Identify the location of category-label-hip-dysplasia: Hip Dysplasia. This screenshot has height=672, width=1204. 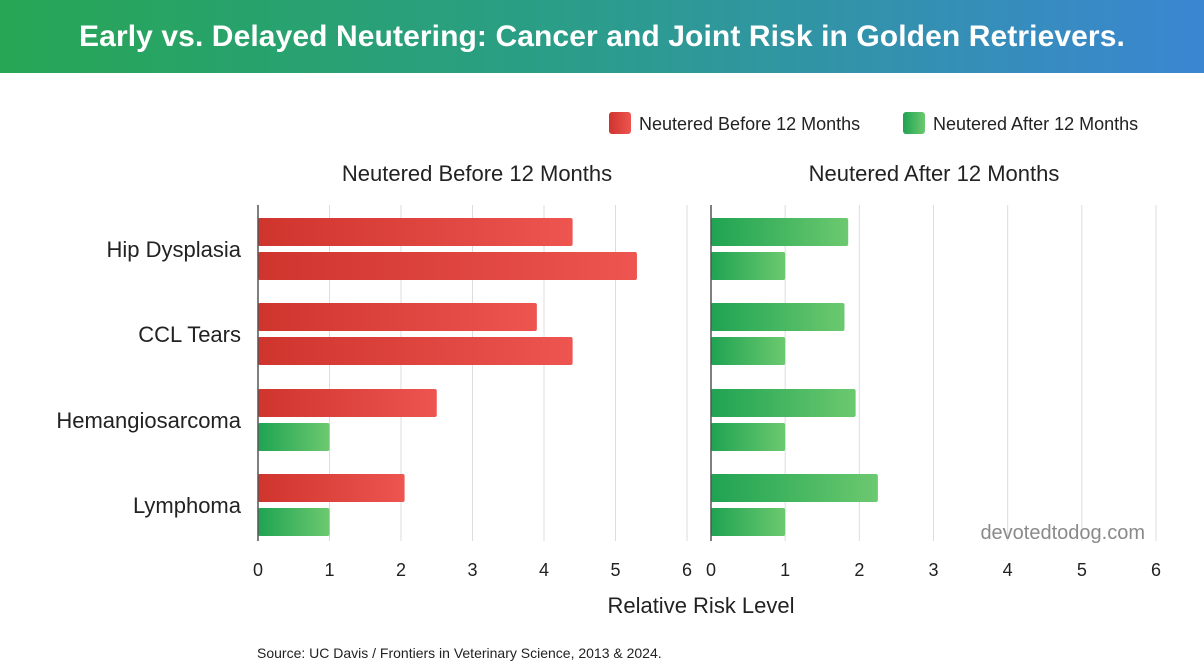
(174, 249).